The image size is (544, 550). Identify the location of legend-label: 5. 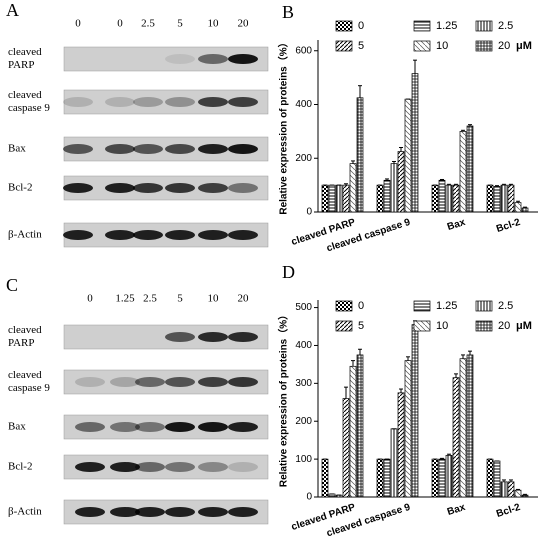
(361, 46).